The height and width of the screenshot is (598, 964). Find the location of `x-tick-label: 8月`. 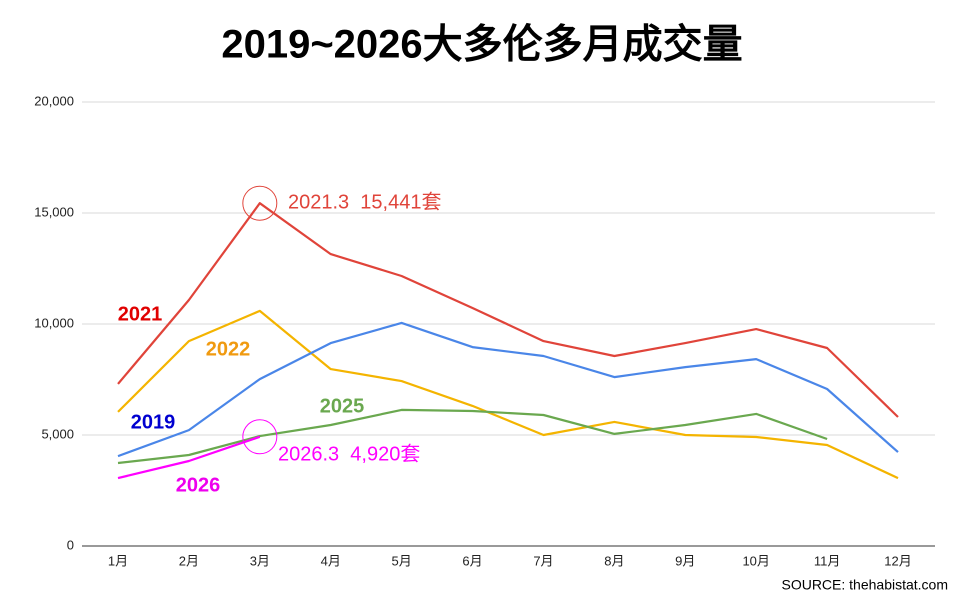

x-tick-label: 8月 is located at coordinates (614, 560).